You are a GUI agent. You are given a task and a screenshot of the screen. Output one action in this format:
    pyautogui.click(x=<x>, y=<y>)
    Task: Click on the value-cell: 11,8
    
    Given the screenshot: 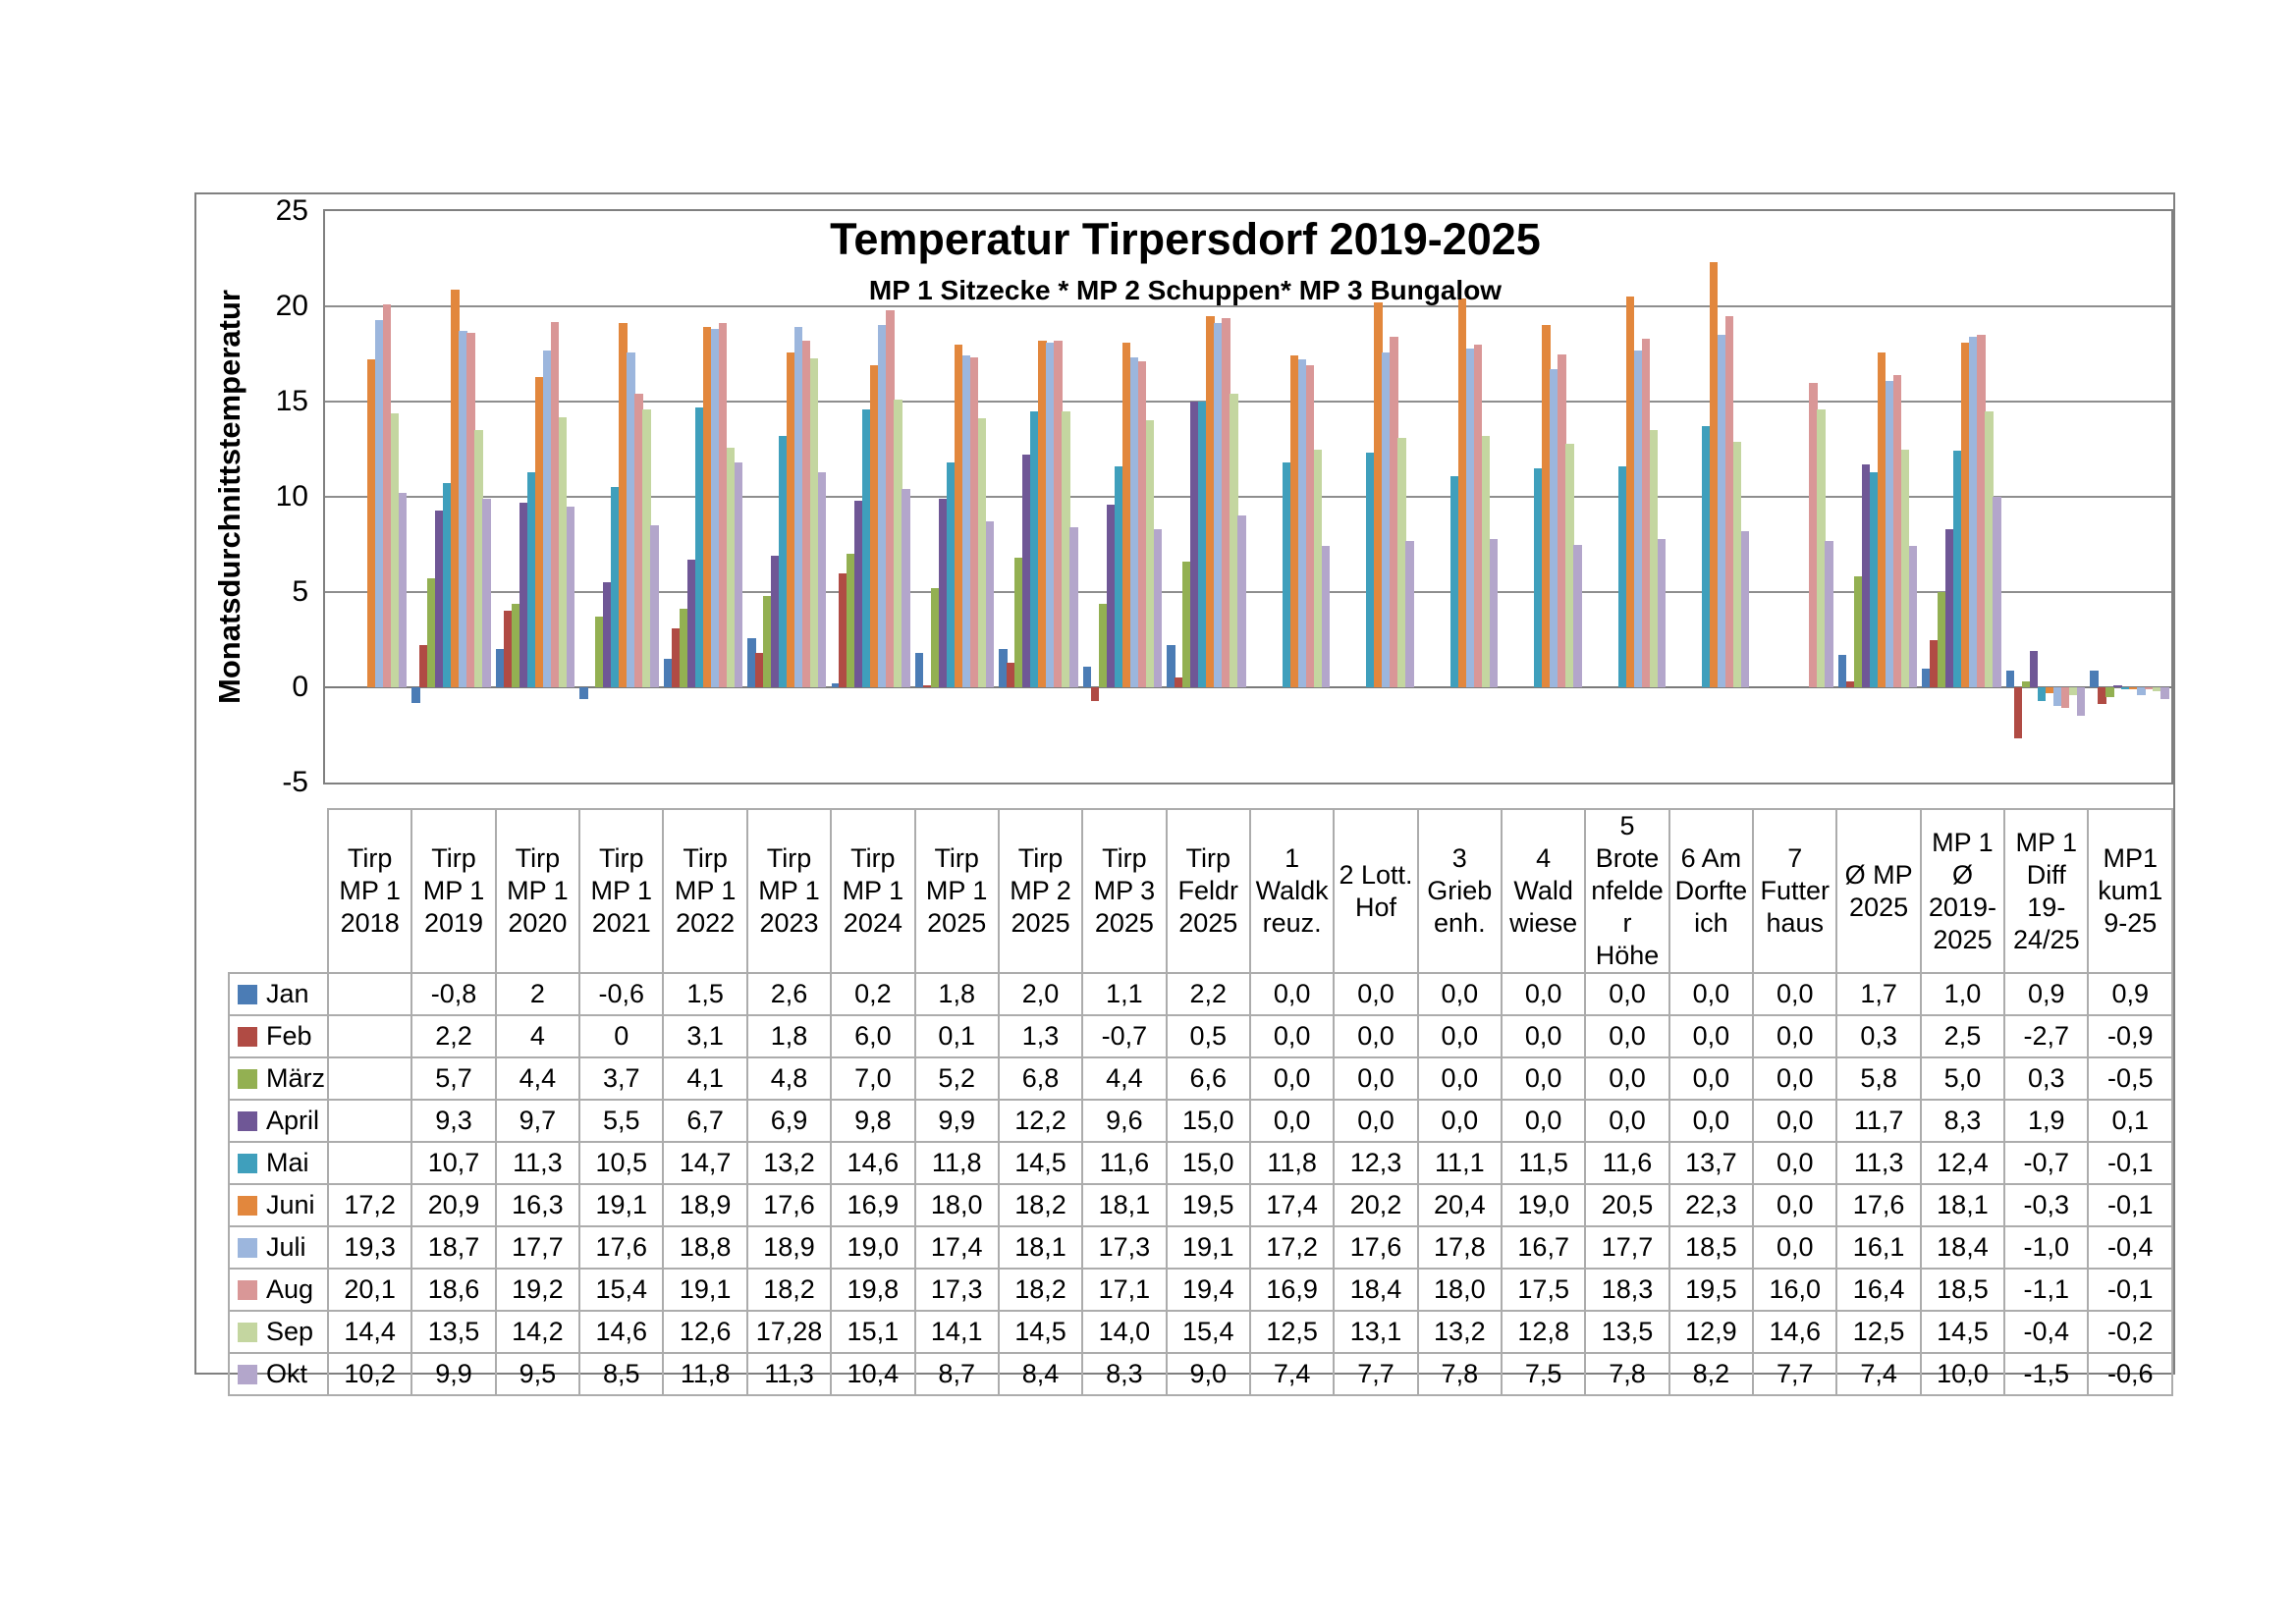 What is the action you would take?
    pyautogui.click(x=1292, y=1163)
    